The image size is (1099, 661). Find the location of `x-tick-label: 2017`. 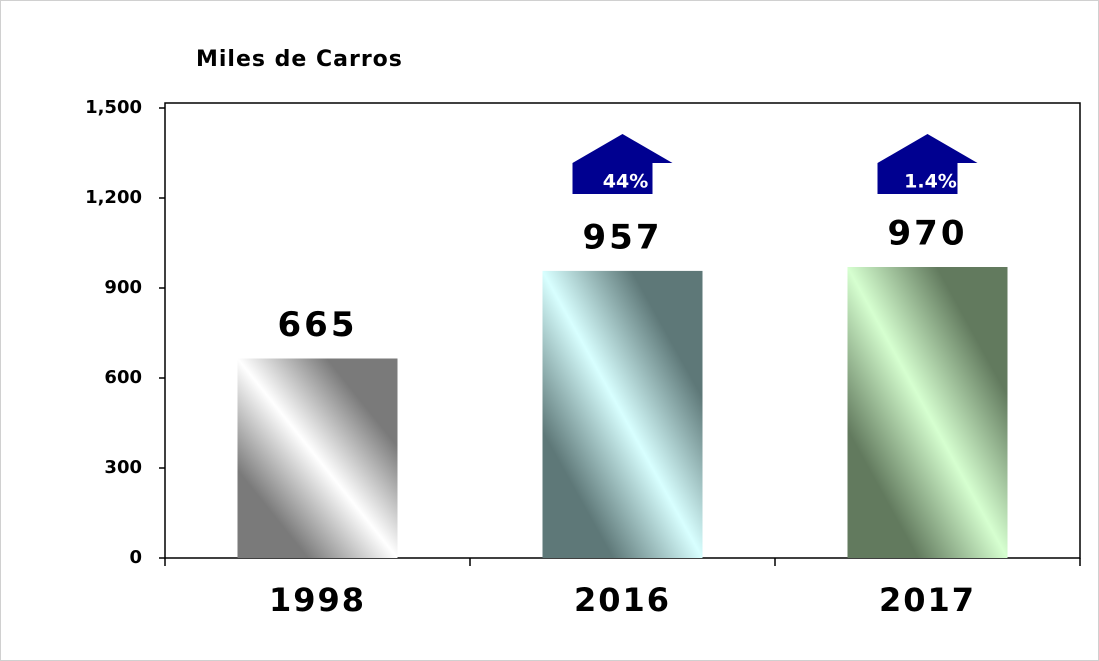

x-tick-label: 2017 is located at coordinates (927, 600).